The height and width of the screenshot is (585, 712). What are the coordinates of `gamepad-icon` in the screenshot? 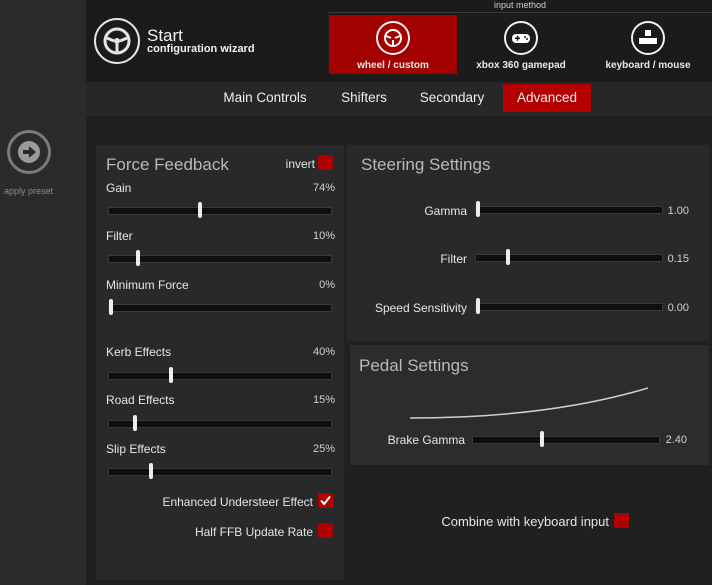 It's located at (521, 38).